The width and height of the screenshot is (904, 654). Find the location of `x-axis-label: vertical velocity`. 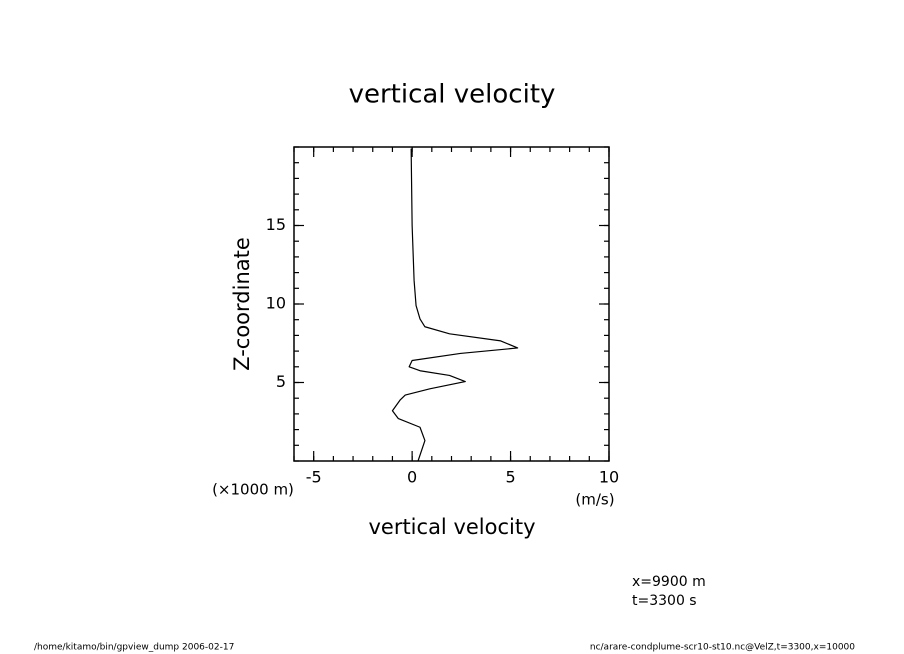

x-axis-label: vertical velocity is located at coordinates (451, 527).